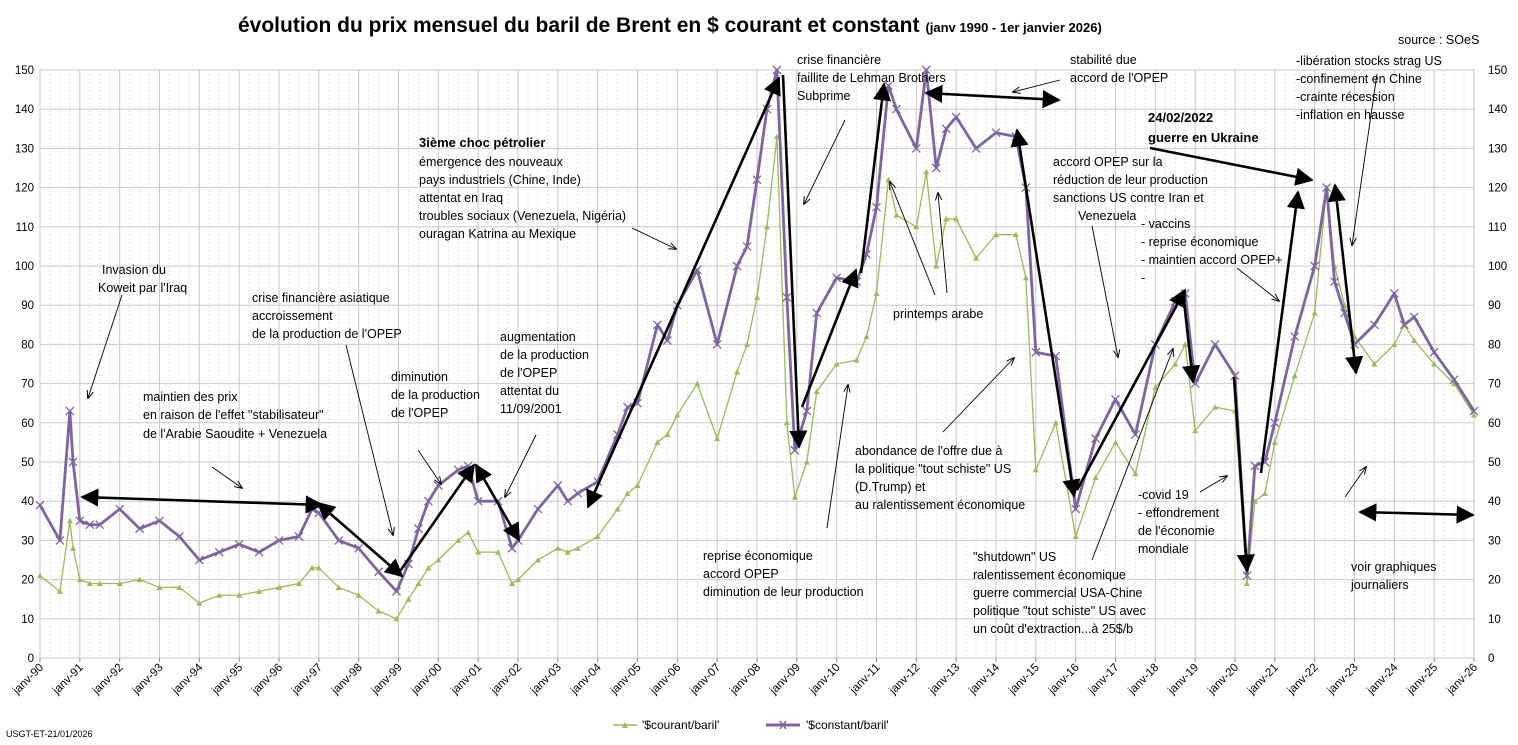 The height and width of the screenshot is (745, 1518). Describe the element at coordinates (1438, 40) in the screenshot. I see `source-label: source : SOeS` at that location.